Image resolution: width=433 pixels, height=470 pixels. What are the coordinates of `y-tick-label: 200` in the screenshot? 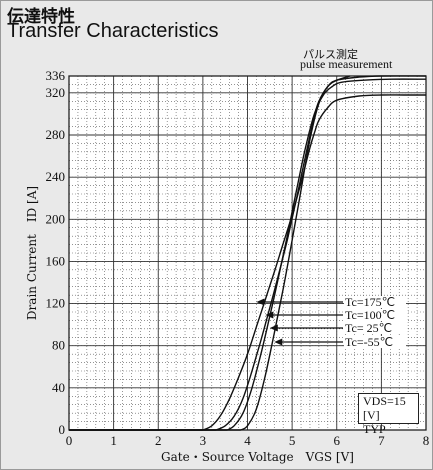 It's located at (56, 218).